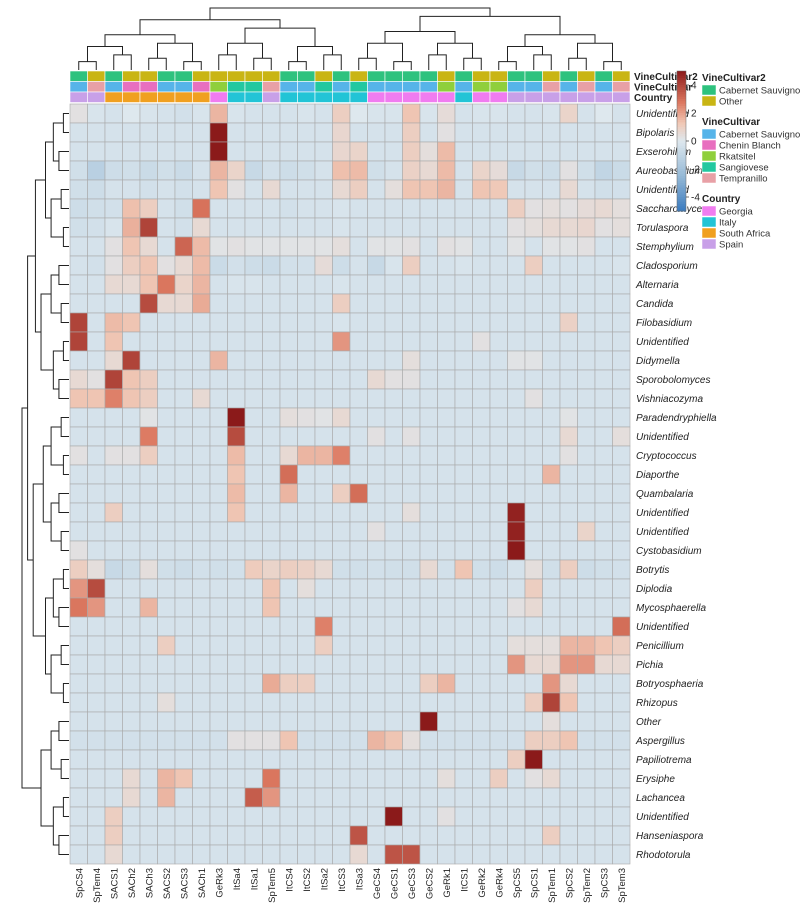  I want to click on legend-item-label: Italy, so click(728, 223).